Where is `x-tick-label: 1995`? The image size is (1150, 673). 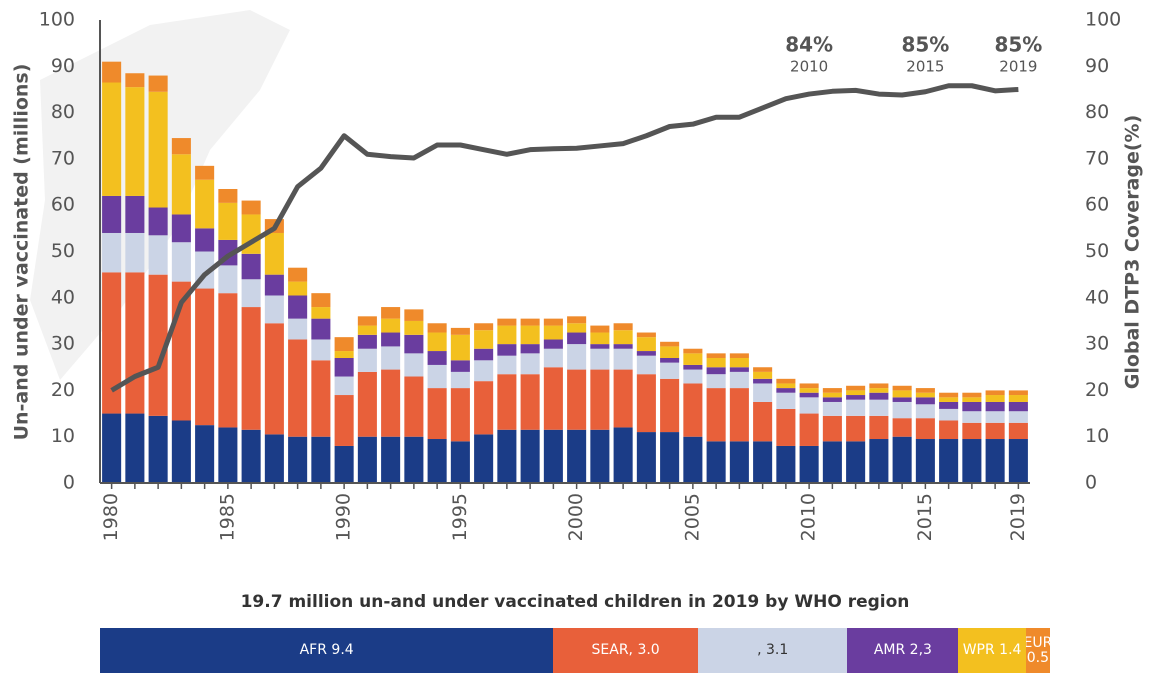 x-tick-label: 1995 is located at coordinates (460, 517).